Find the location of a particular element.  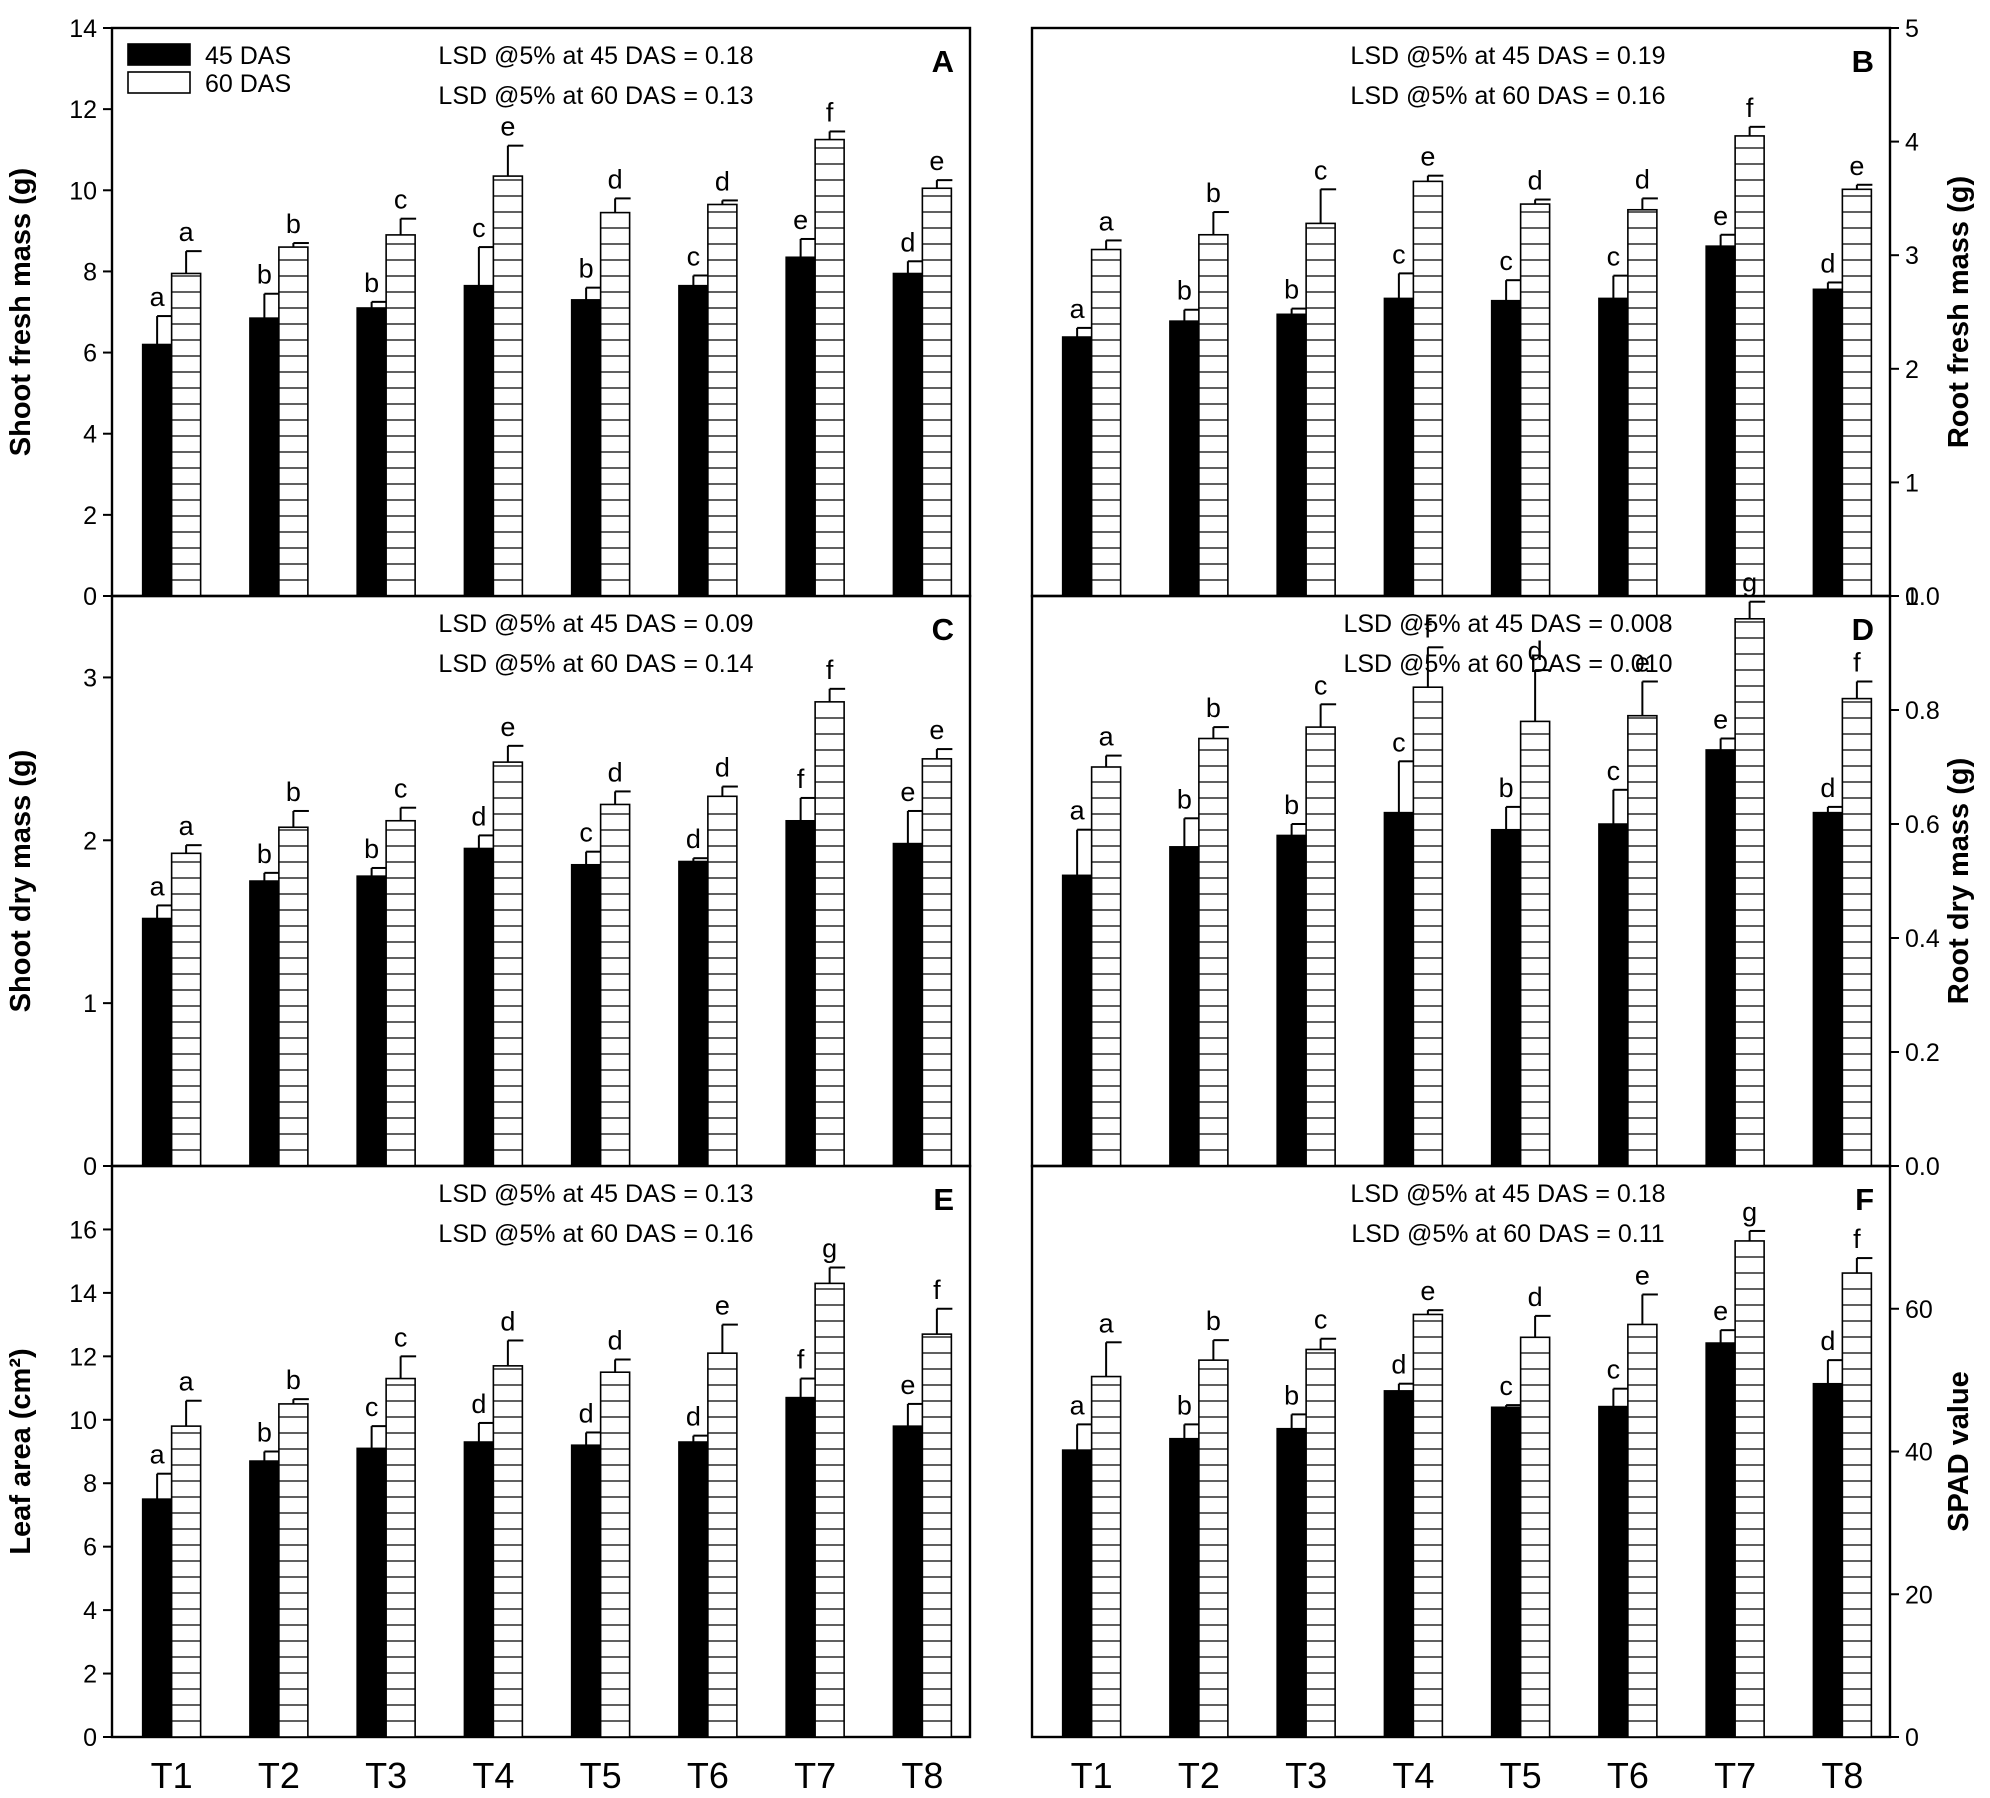

y-tick-label: 1 is located at coordinates (90, 1004).